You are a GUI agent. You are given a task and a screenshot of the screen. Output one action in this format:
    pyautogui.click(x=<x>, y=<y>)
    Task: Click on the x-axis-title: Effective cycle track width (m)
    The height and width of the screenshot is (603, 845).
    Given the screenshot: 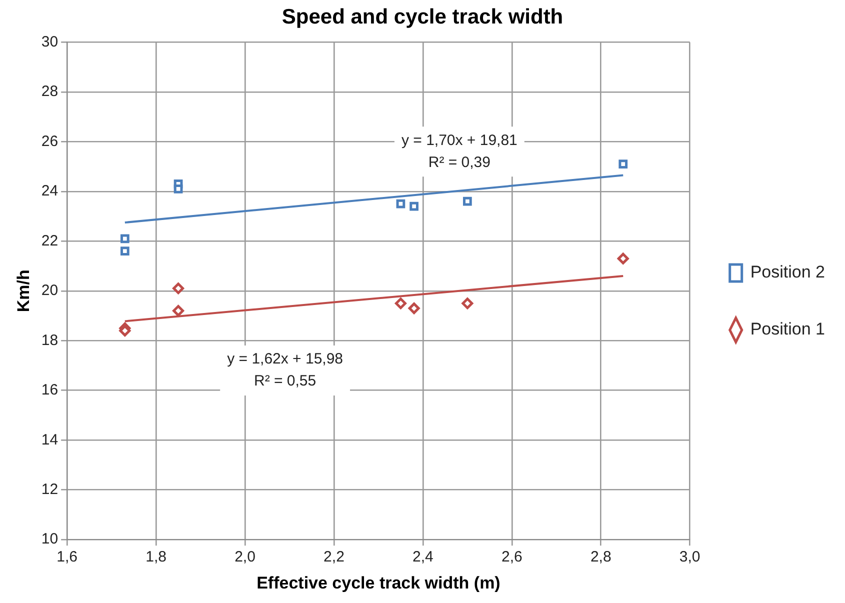 What is the action you would take?
    pyautogui.click(x=378, y=582)
    